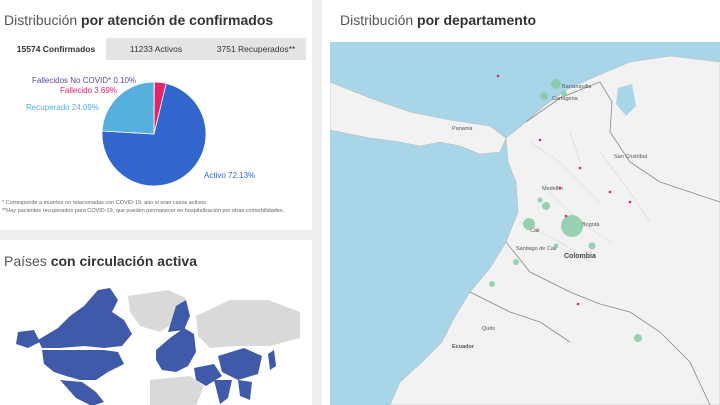 The height and width of the screenshot is (405, 720). Describe the element at coordinates (516, 262) in the screenshot. I see `bubble-cauca` at that location.